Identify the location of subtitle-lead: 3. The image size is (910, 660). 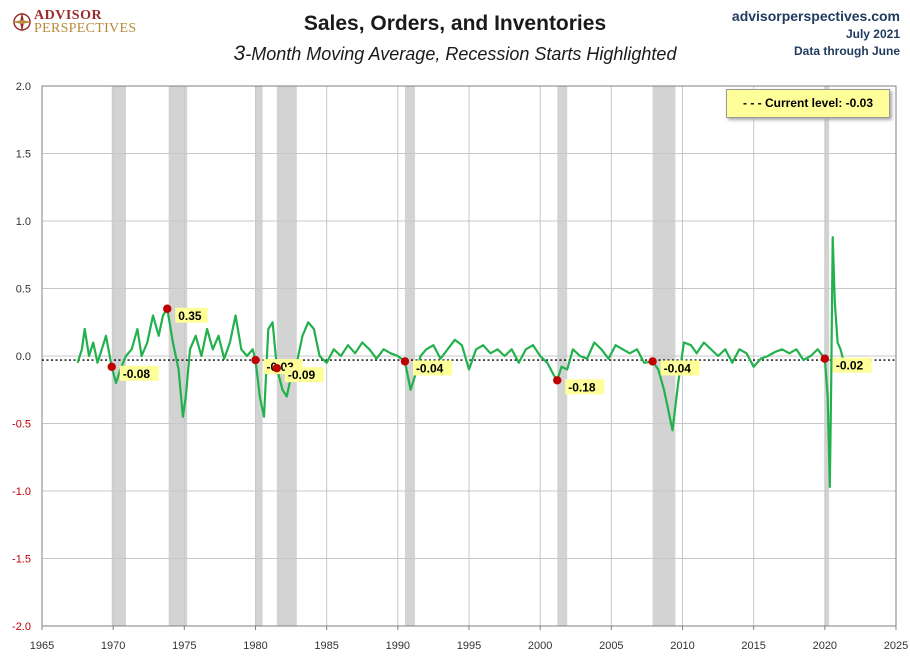
(239, 53).